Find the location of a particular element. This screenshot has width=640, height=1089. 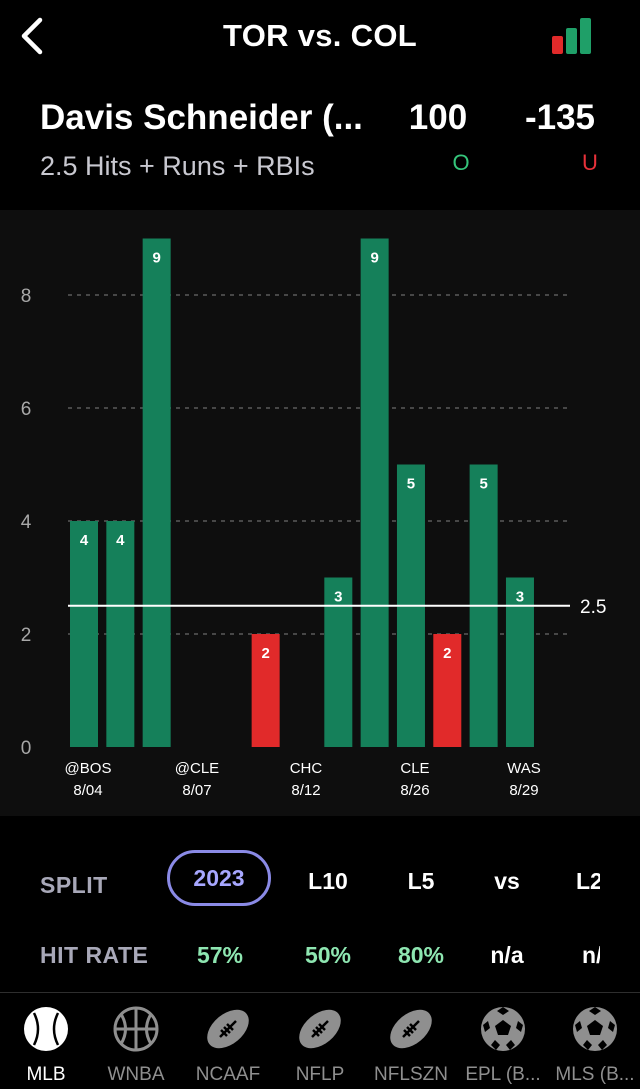

over-odds: 100 is located at coordinates (438, 117).